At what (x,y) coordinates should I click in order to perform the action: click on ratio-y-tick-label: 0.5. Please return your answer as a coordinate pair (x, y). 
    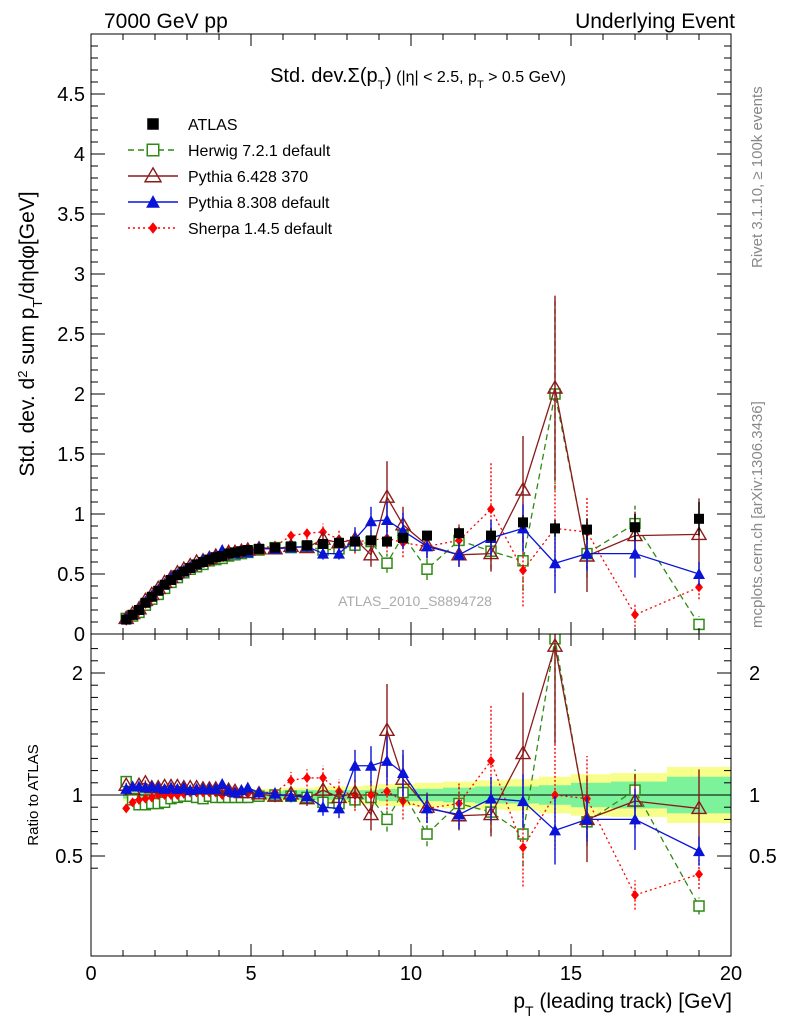
    Looking at the image, I should click on (69, 857).